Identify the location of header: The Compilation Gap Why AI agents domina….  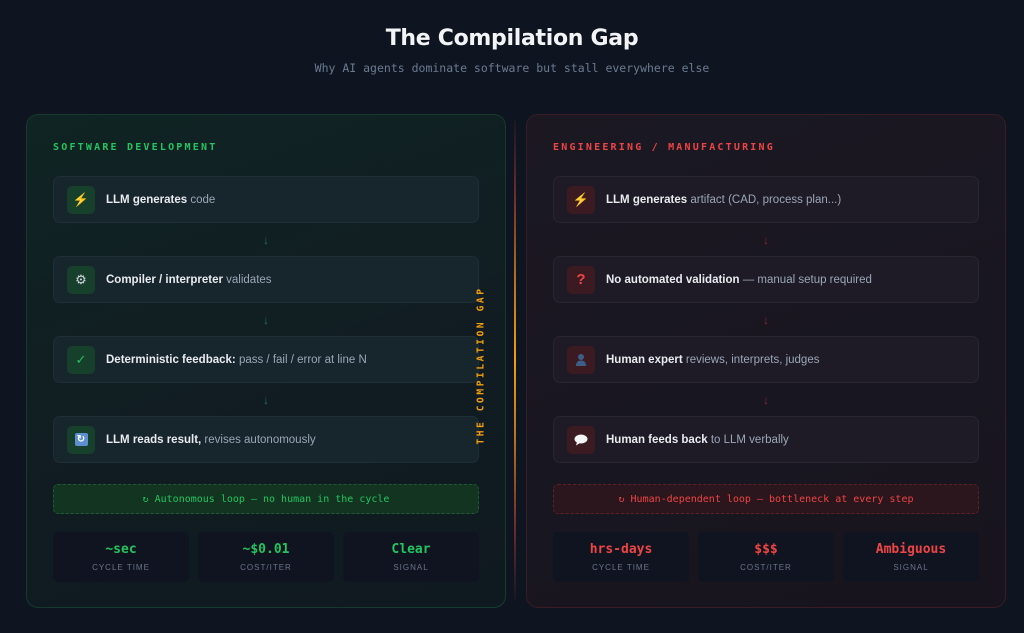
(512, 50).